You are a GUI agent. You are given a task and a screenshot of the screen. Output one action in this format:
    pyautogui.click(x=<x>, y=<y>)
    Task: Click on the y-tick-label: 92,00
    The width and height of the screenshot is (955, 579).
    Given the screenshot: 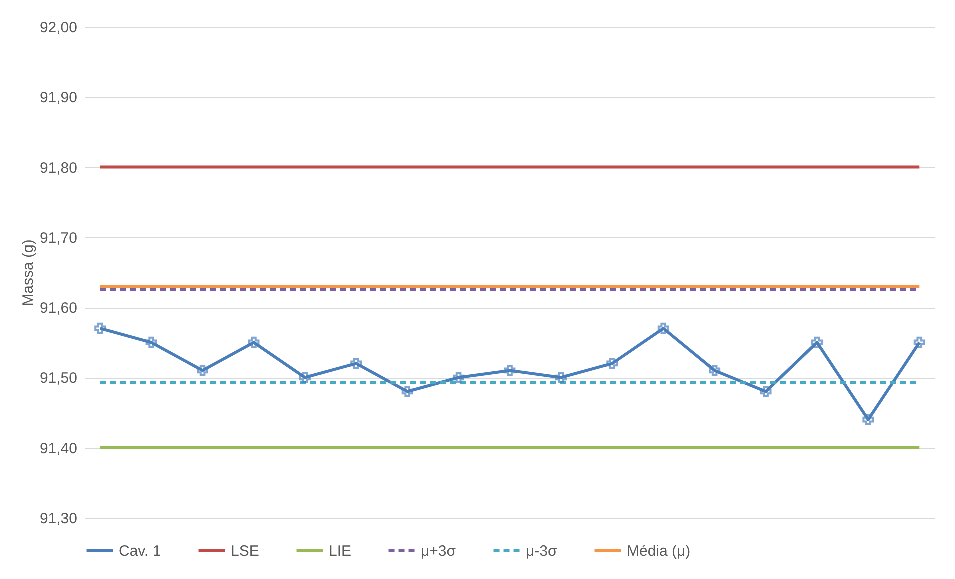 What is the action you would take?
    pyautogui.click(x=59, y=28)
    